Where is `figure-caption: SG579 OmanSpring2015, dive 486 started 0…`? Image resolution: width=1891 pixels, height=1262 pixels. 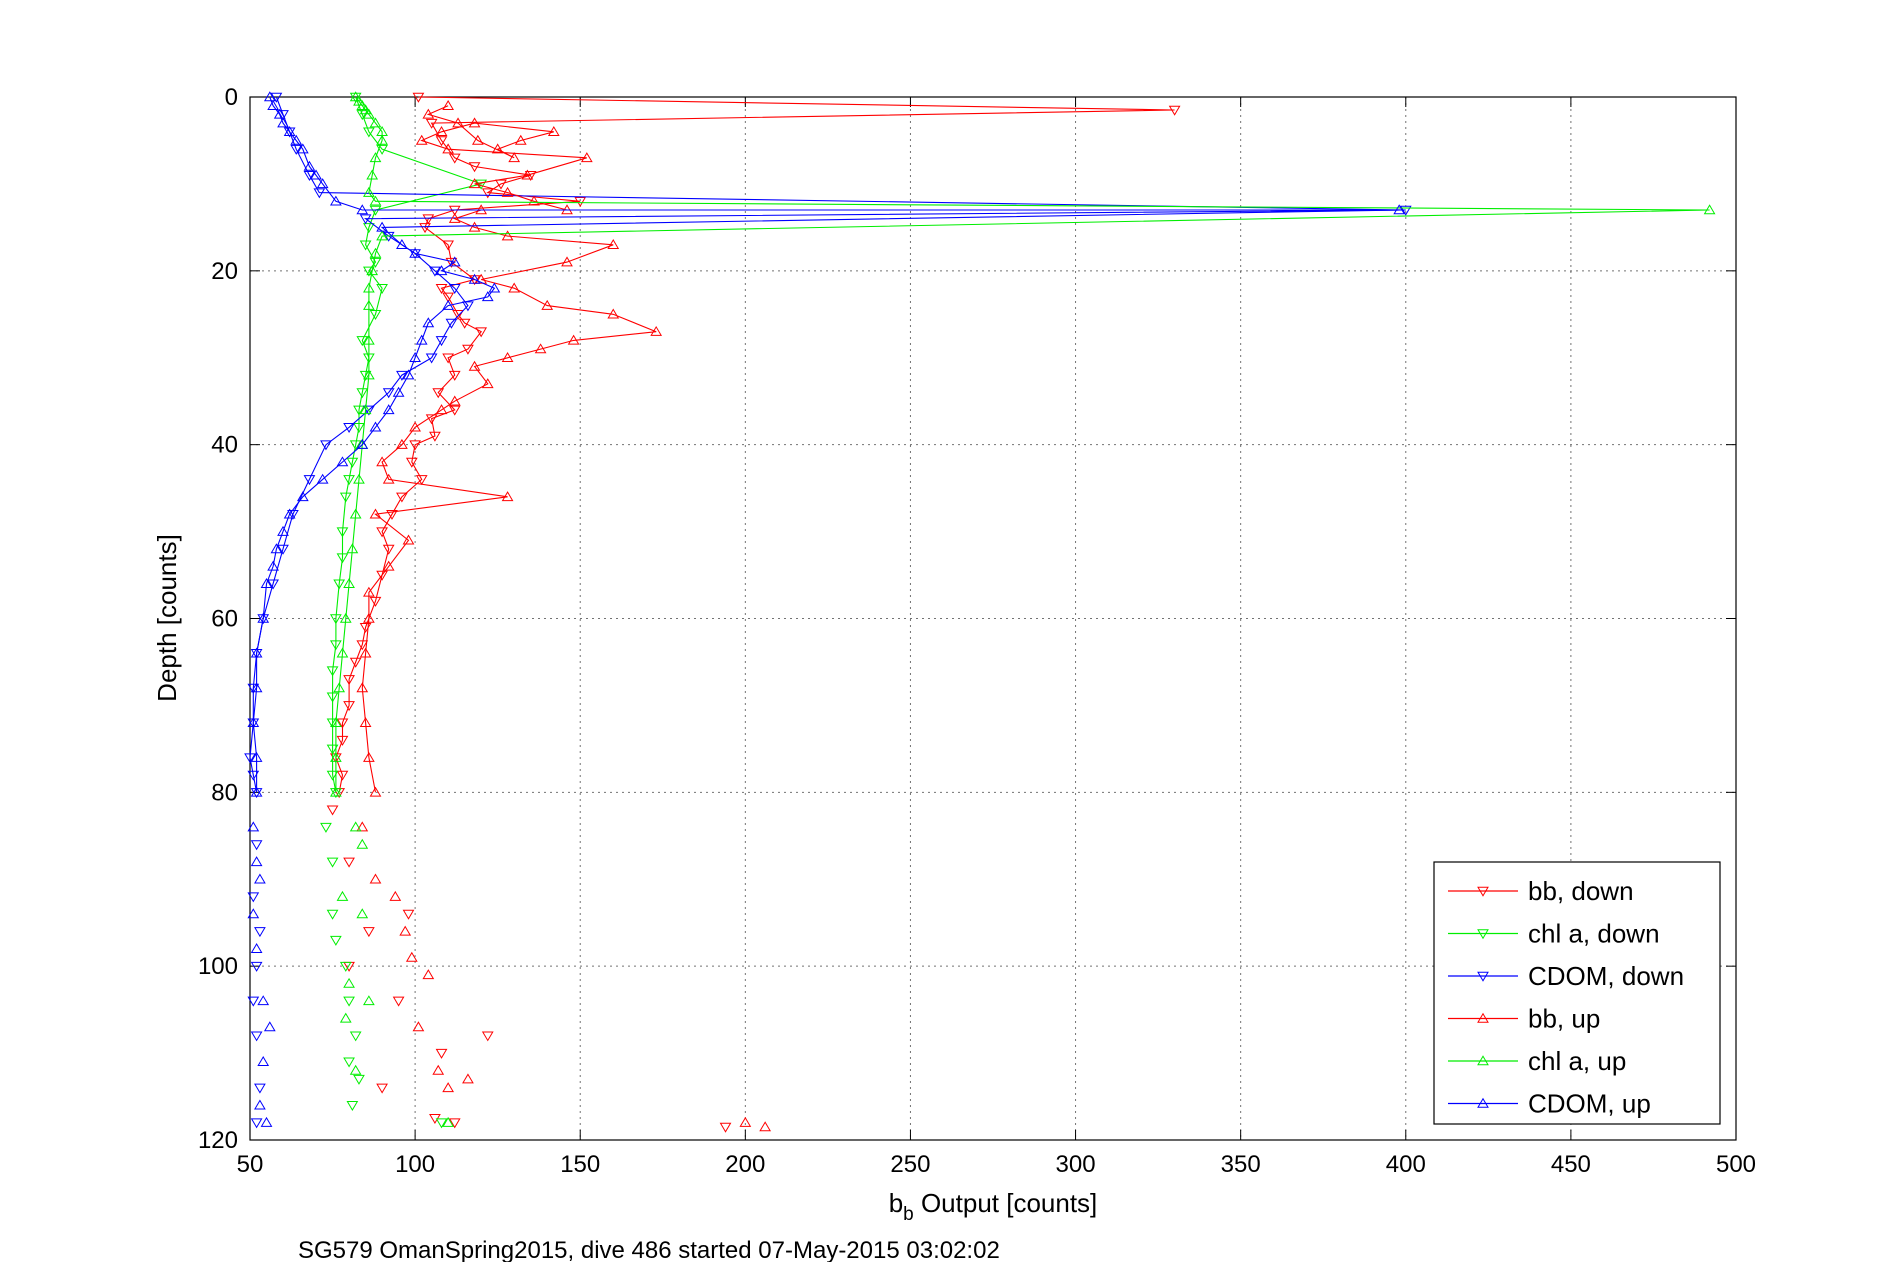
figure-caption: SG579 OmanSpring2015, dive 486 started 0… is located at coordinates (649, 1249).